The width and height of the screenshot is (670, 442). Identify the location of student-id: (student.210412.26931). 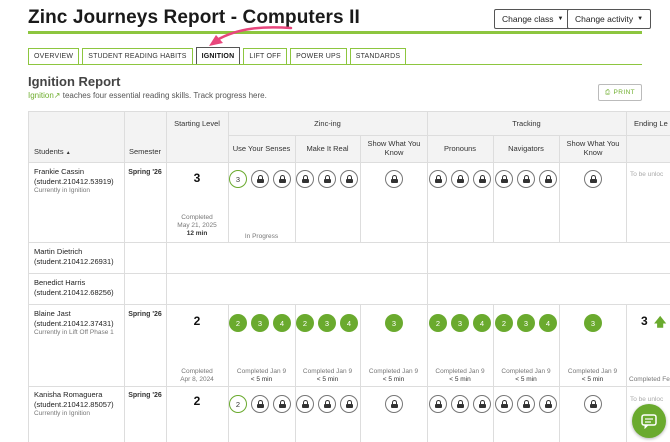
(74, 261).